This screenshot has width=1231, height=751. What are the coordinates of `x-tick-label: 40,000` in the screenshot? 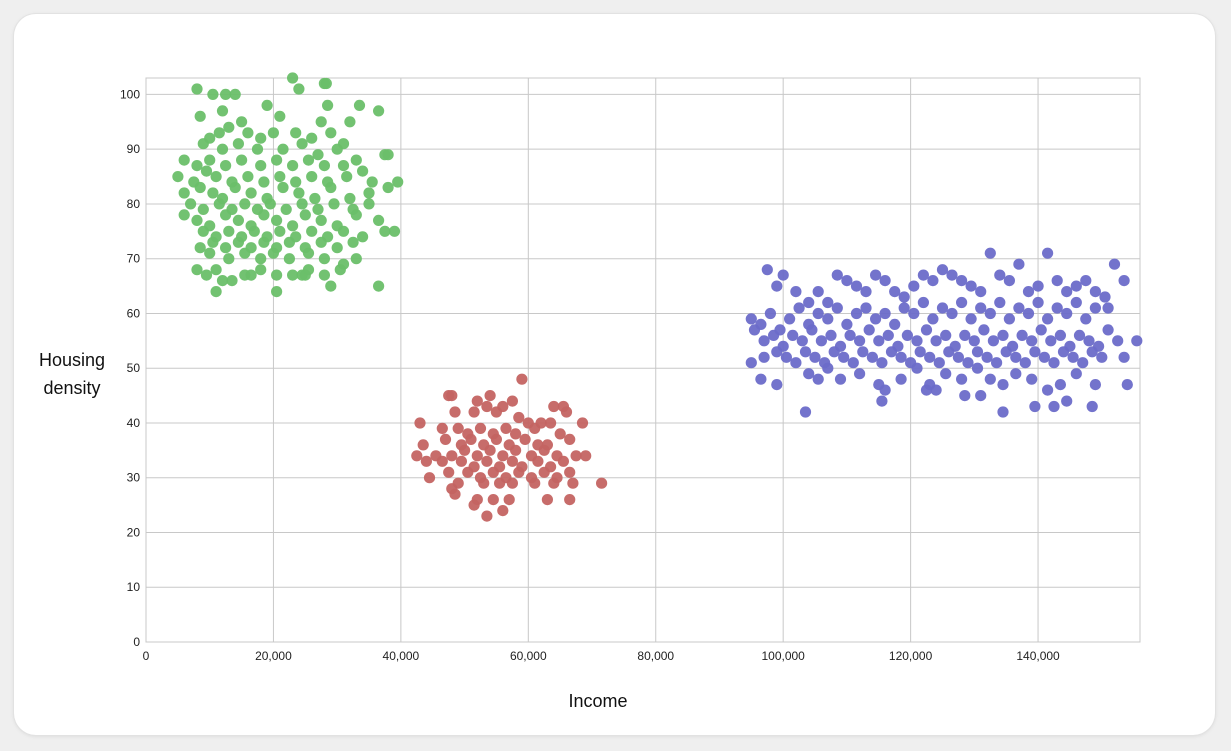 It's located at (401, 656).